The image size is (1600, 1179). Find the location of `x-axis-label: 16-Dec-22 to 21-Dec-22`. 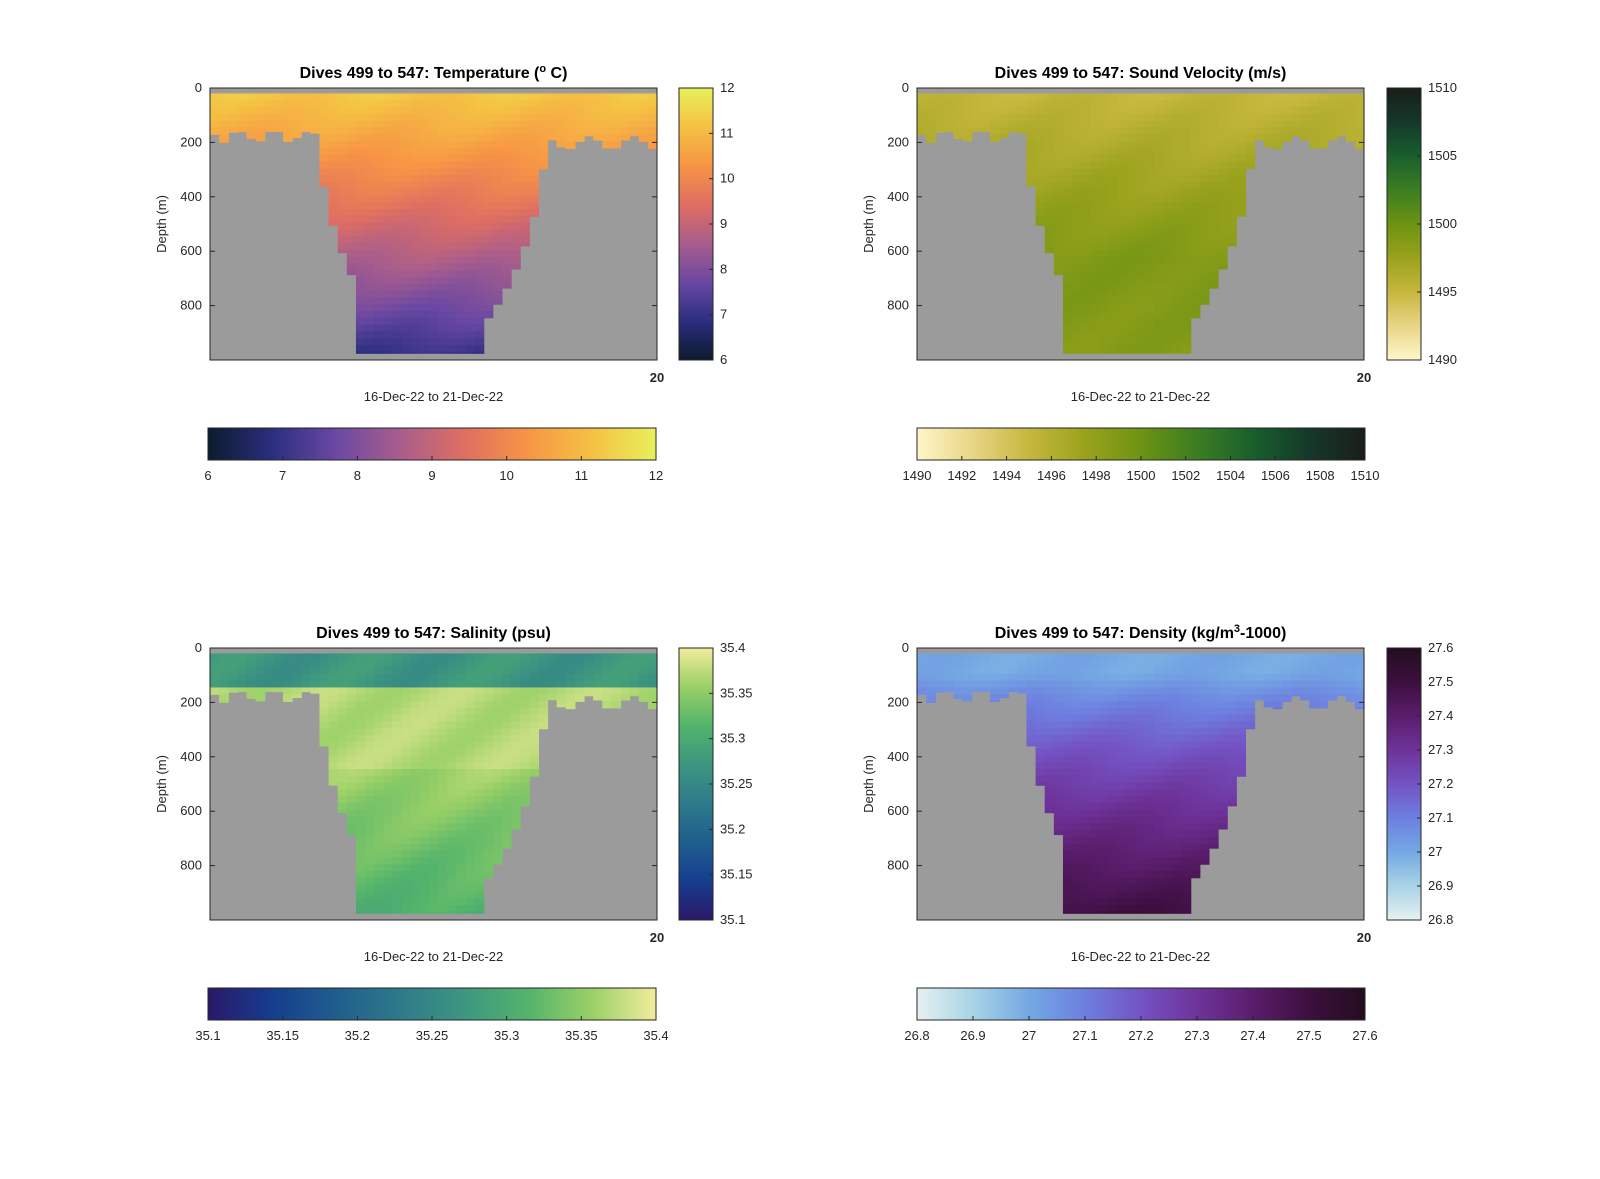

x-axis-label: 16-Dec-22 to 21-Dec-22 is located at coordinates (1140, 956).